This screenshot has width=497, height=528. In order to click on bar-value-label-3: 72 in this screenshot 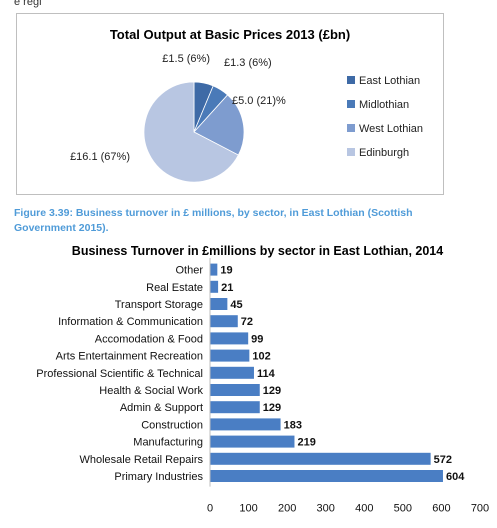, I will do `click(247, 322)`.